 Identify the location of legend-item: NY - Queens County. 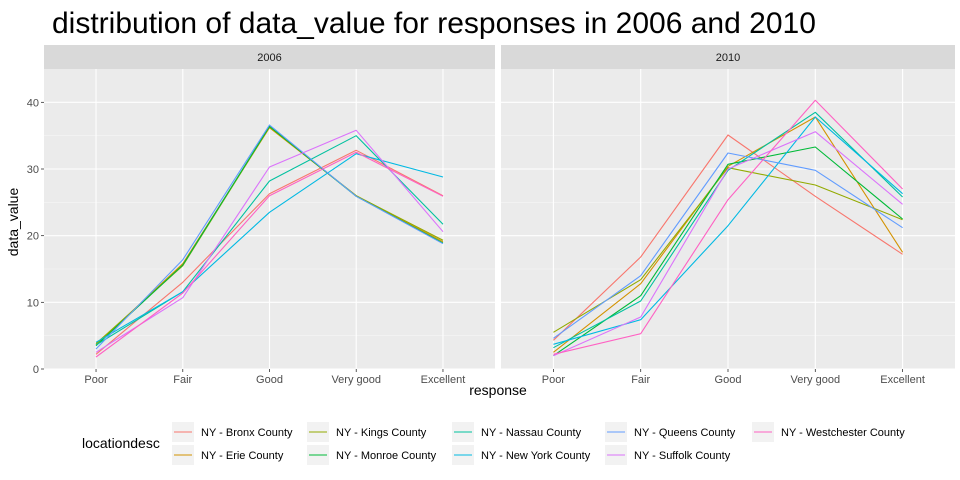
(670, 432).